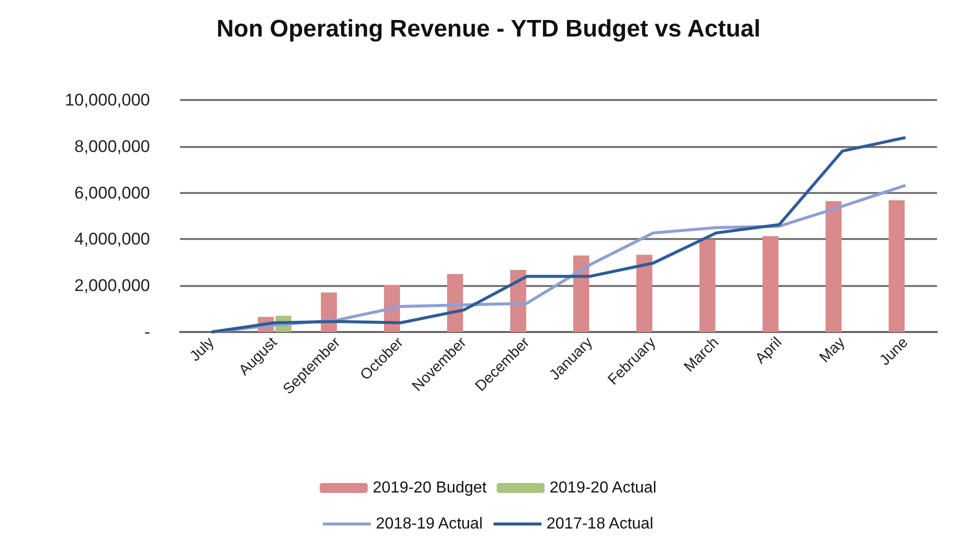 This screenshot has height=559, width=977. I want to click on legend-label: 2018-19 Actual, so click(429, 524).